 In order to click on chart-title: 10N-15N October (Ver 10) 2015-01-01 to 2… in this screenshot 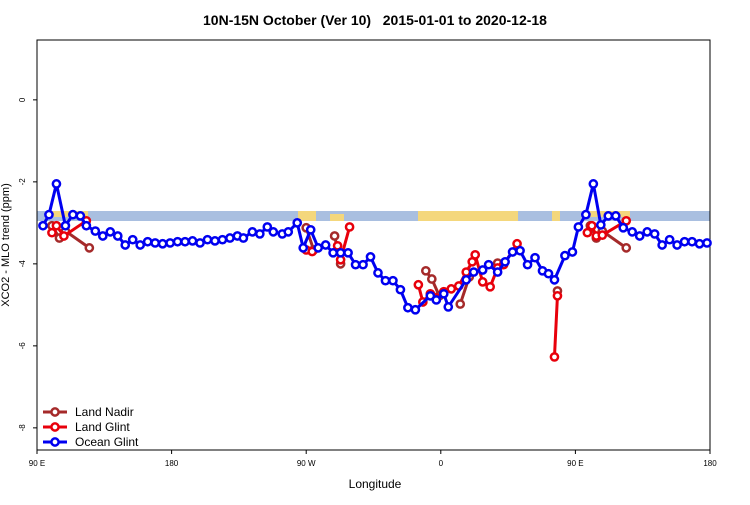, I will do `click(375, 20)`.